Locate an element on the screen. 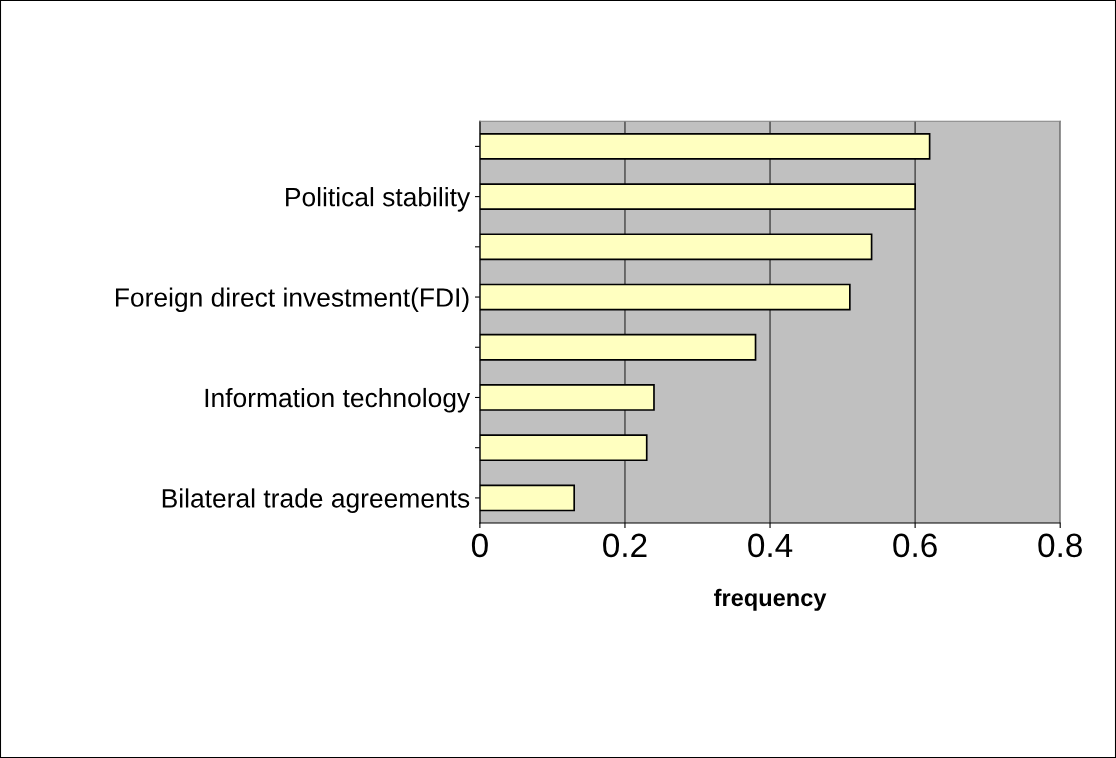 This screenshot has width=1116, height=758. y-tick-label: Information technology is located at coordinates (338, 400).